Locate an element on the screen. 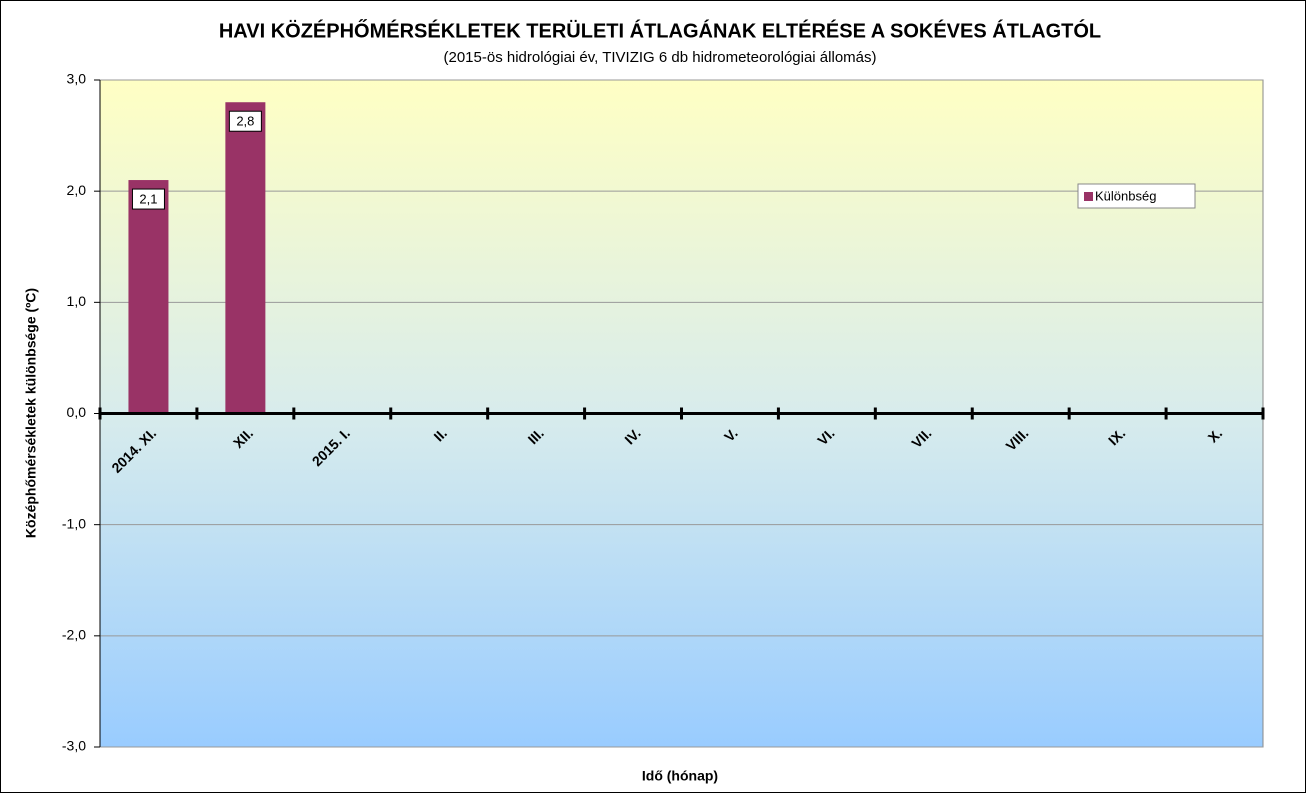 The width and height of the screenshot is (1307, 794). x-axis-label: Idő (hónap) is located at coordinates (680, 776).